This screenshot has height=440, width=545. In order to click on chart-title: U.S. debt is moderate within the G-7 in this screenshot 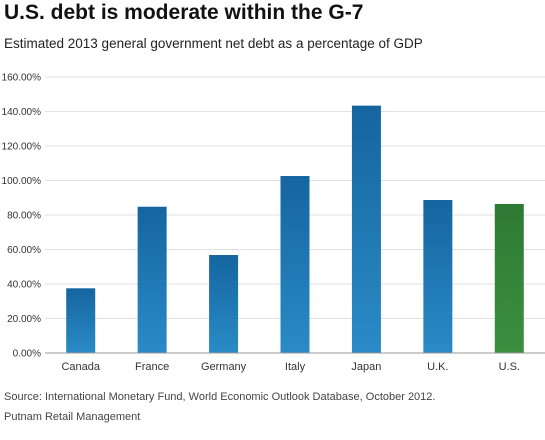, I will do `click(184, 12)`.